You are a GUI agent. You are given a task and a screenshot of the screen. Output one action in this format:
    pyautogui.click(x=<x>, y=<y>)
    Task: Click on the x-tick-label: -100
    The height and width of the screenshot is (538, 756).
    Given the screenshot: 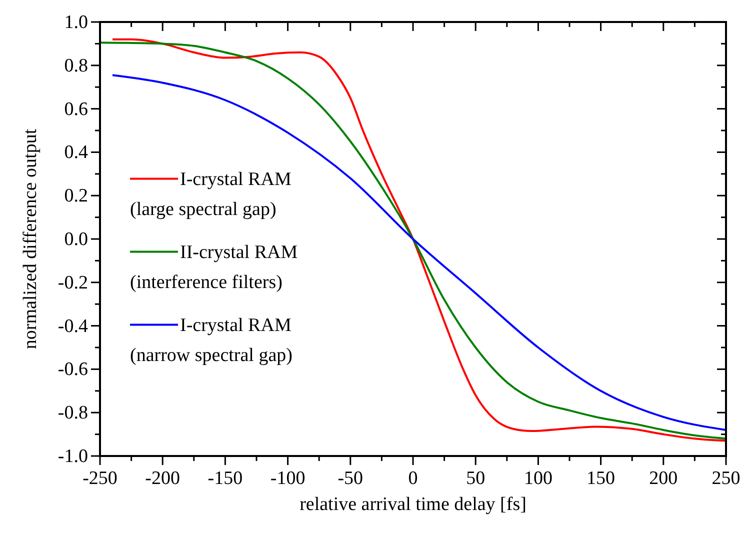 What is the action you would take?
    pyautogui.click(x=288, y=478)
    